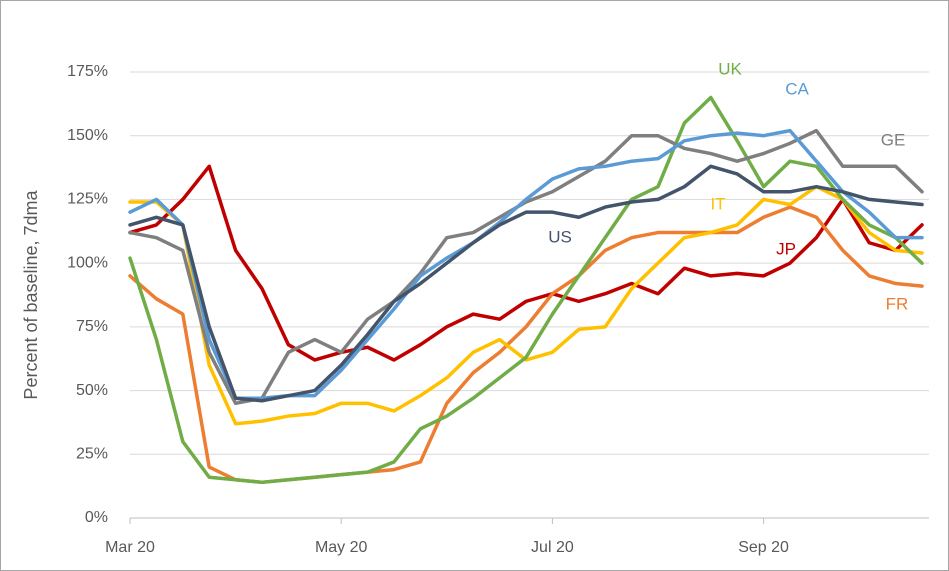  What do you see at coordinates (92, 454) in the screenshot?
I see `y-tick-label: 25%` at bounding box center [92, 454].